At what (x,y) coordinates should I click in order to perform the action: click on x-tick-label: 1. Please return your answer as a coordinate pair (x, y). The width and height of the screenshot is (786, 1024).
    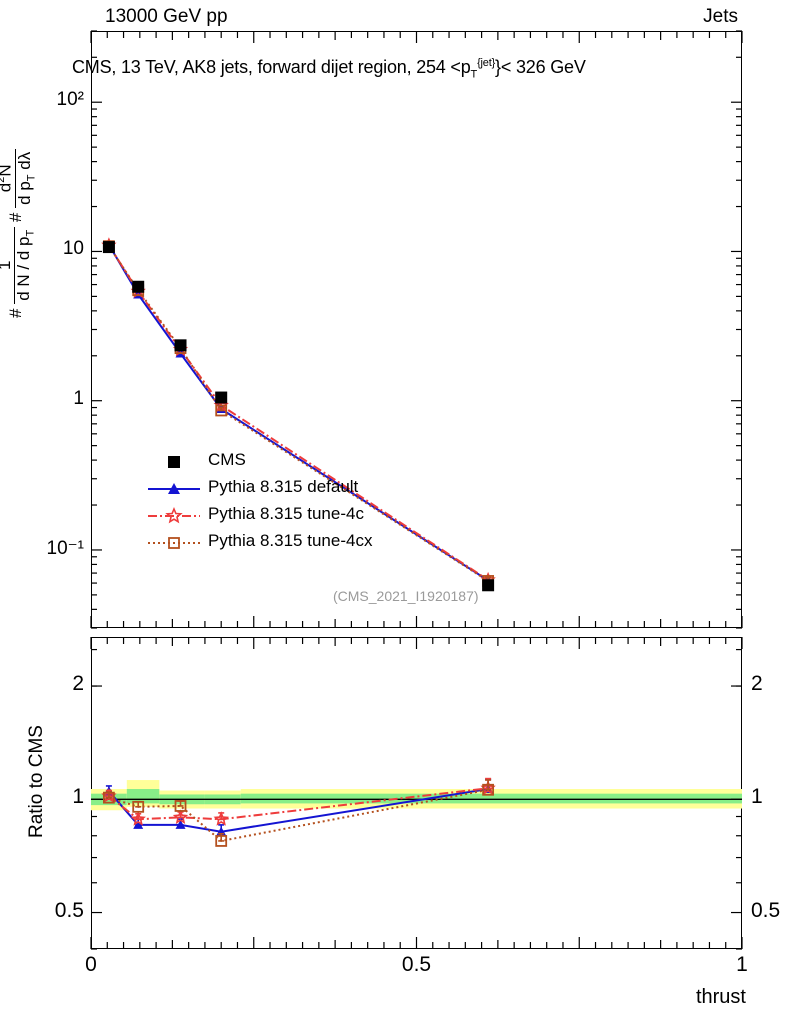
    Looking at the image, I should click on (742, 964).